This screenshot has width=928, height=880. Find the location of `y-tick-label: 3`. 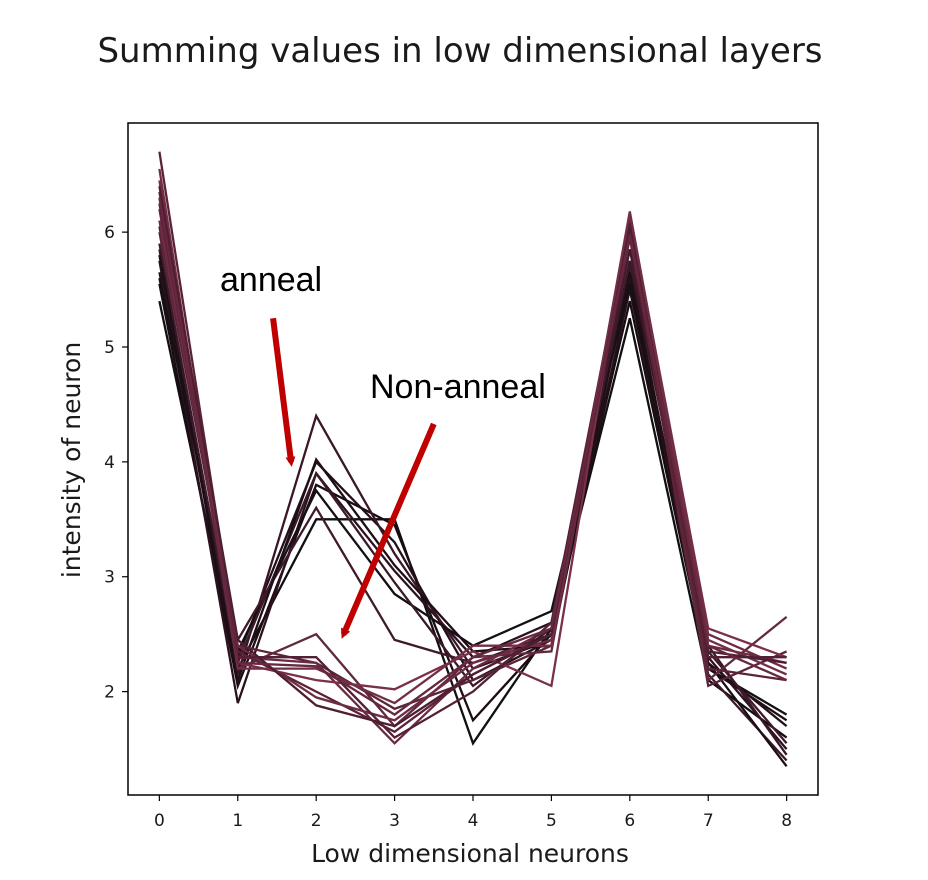

y-tick-label: 3 is located at coordinates (109, 578).